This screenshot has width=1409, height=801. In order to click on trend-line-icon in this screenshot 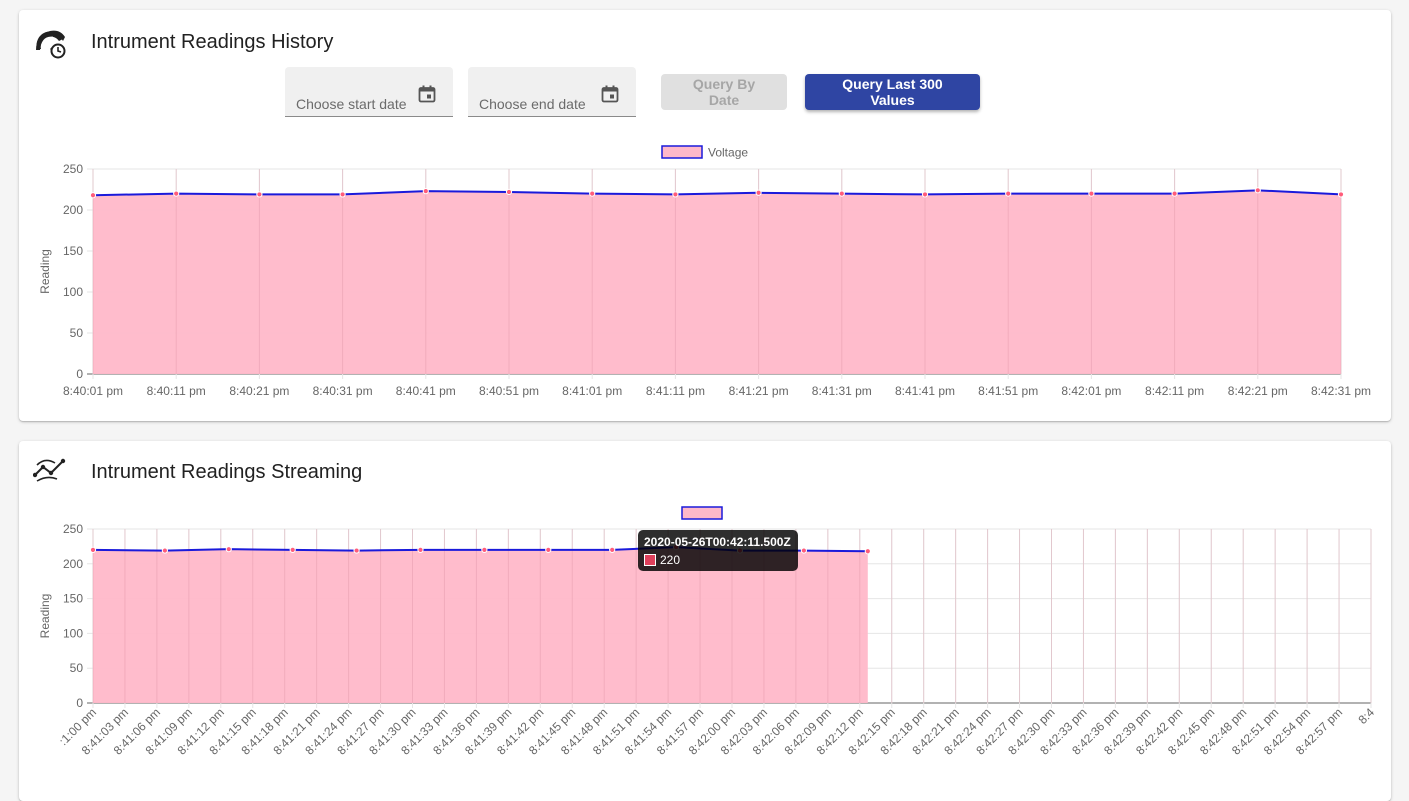, I will do `click(50, 471)`.